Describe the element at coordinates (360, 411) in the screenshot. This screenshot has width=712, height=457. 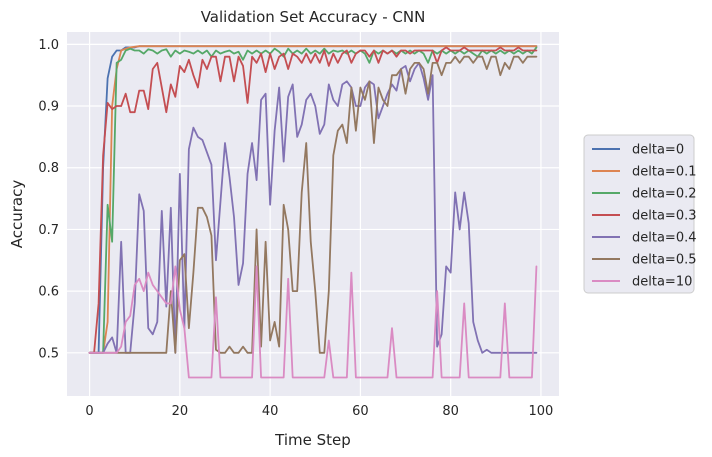
I see `x-tick-label: 60` at that location.